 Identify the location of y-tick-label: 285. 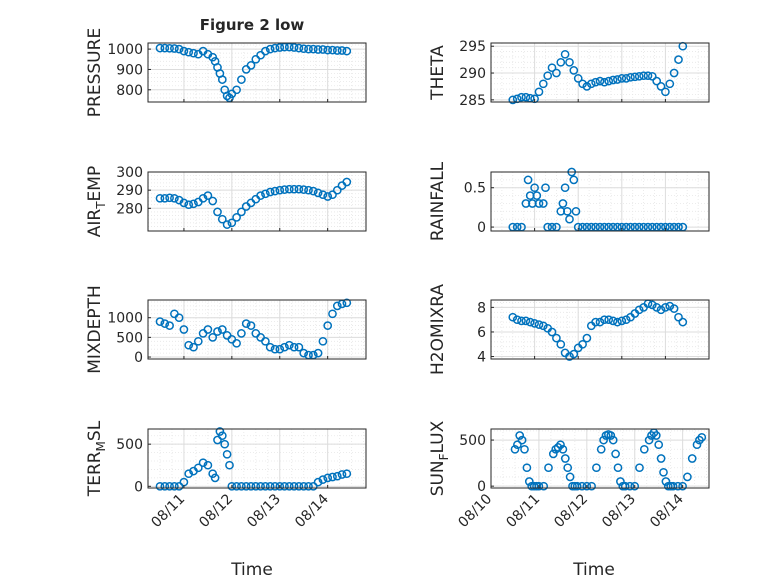
(472, 101).